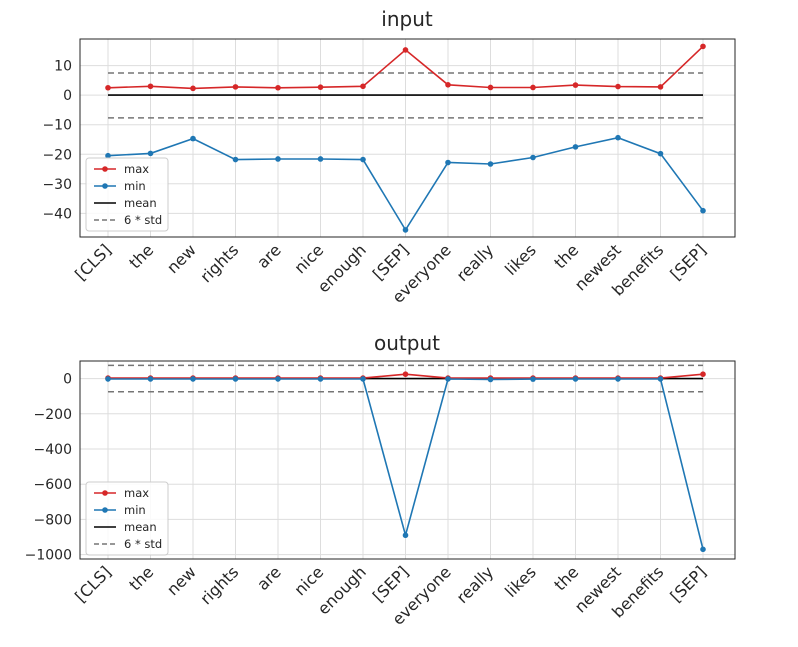 This screenshot has width=798, height=647. I want to click on y-tick-label: −800, so click(53, 520).